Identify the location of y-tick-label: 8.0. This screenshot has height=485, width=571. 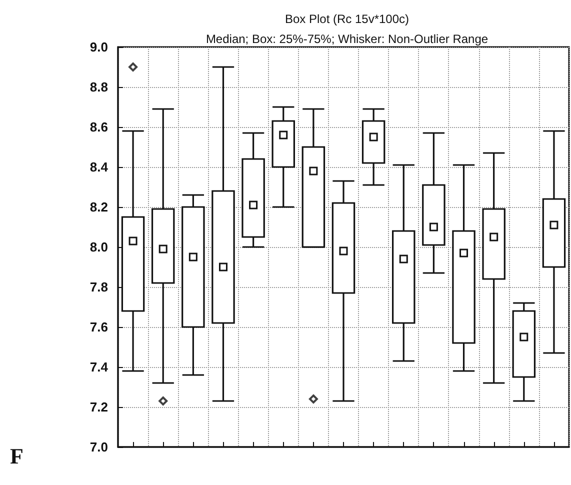
(99, 247).